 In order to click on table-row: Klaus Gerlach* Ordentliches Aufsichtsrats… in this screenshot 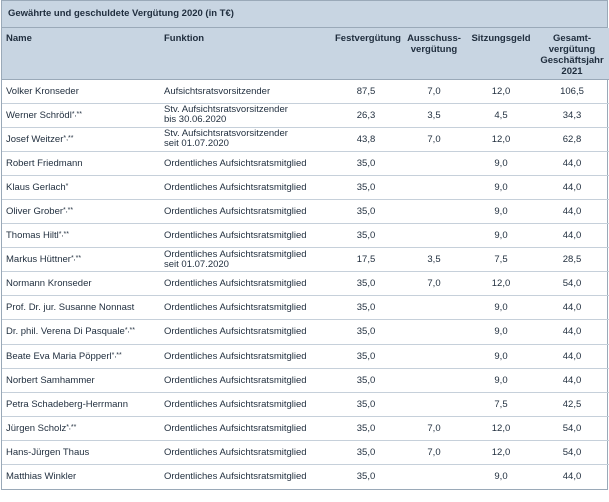, I will do `click(305, 187)`.